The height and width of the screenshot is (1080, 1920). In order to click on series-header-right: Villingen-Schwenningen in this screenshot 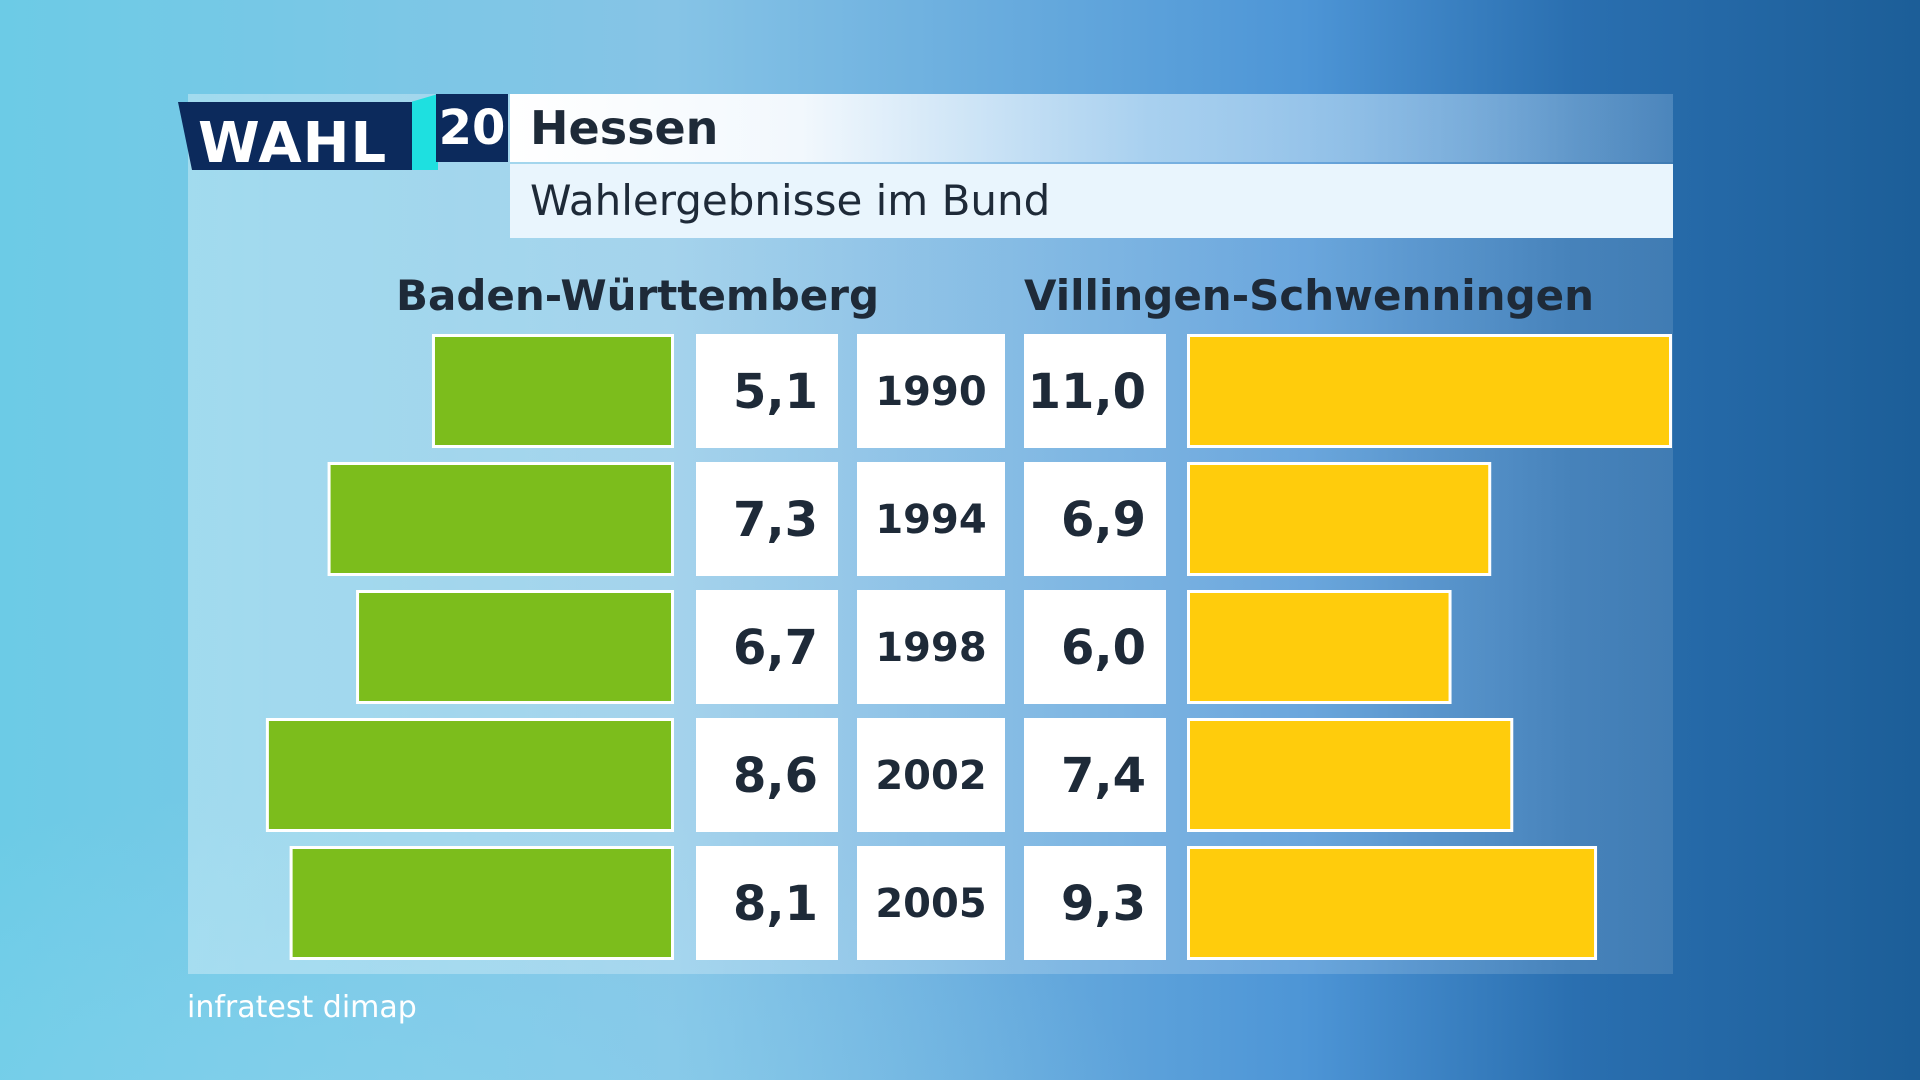, I will do `click(1309, 295)`.